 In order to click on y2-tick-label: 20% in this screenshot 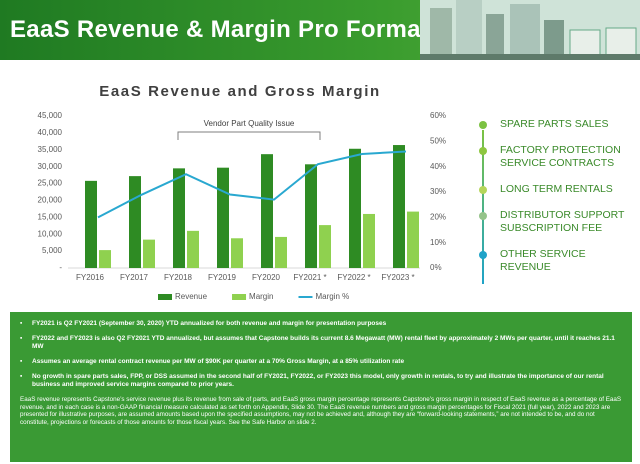, I will do `click(438, 216)`.